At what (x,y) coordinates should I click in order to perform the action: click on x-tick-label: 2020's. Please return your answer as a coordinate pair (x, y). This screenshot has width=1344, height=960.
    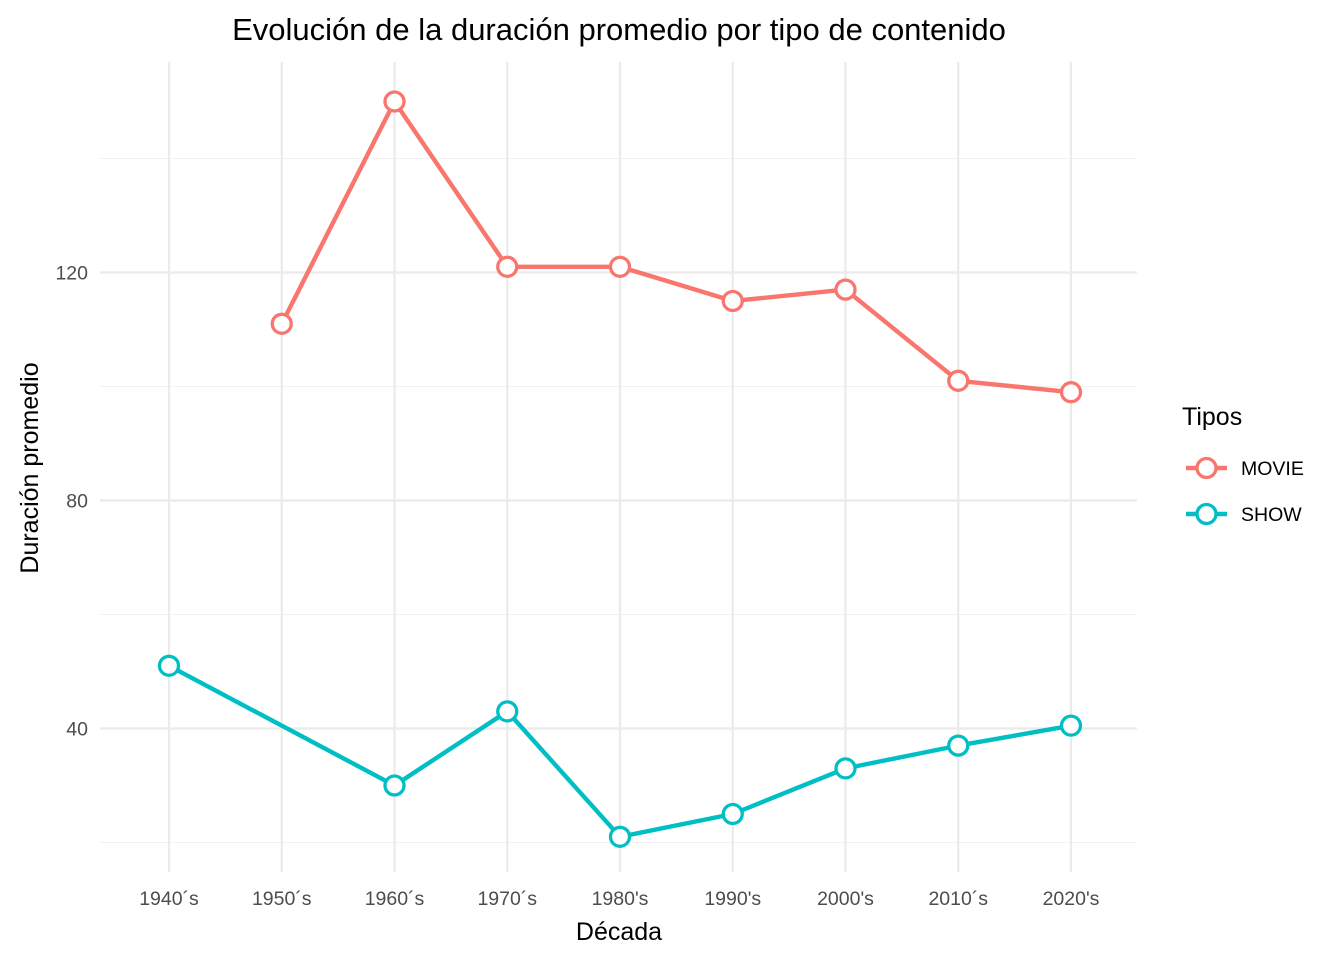
    Looking at the image, I should click on (1071, 899).